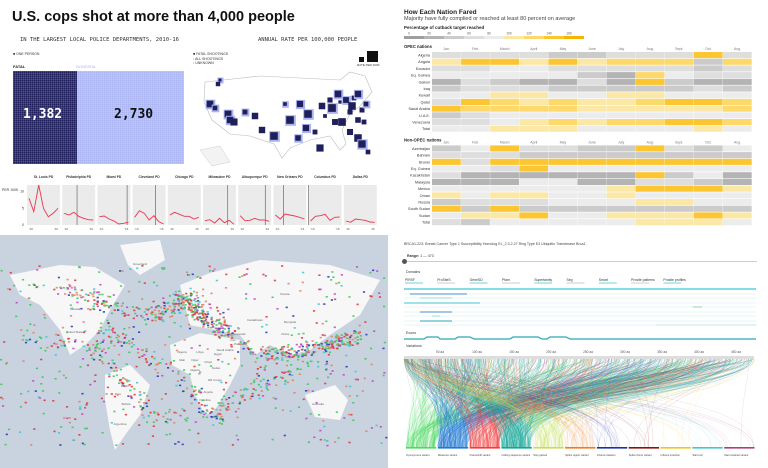  Describe the element at coordinates (290, 216) in the screenshot. I see `rate-line` at that location.